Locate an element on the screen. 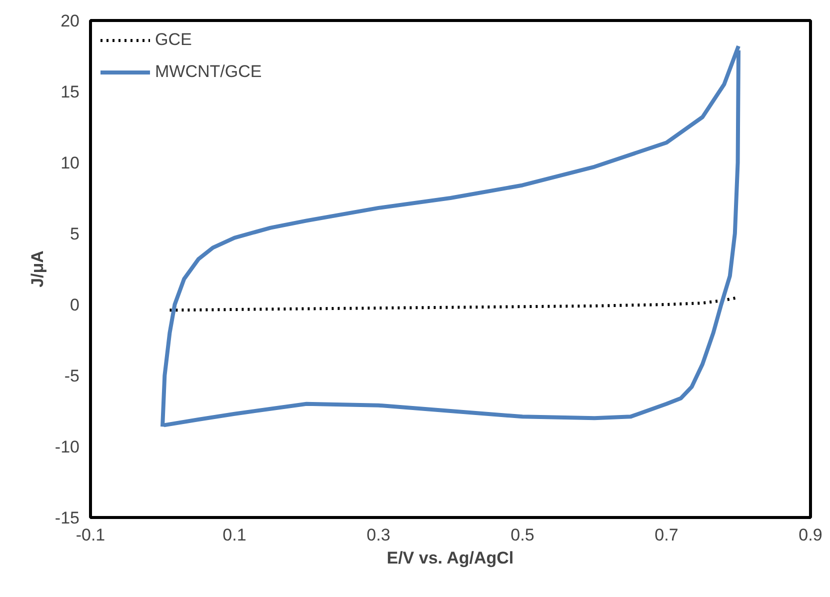  y-tick-label: 10 is located at coordinates (70, 163).